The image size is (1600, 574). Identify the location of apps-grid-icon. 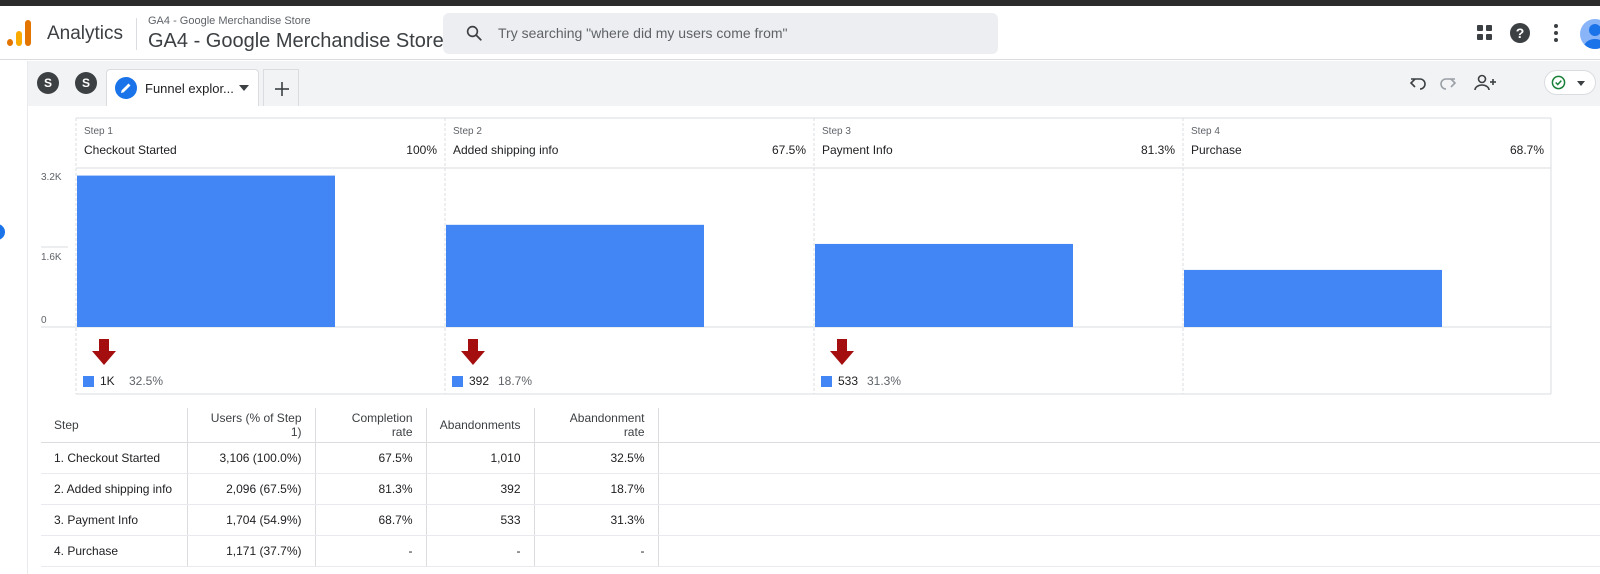
(1485, 33).